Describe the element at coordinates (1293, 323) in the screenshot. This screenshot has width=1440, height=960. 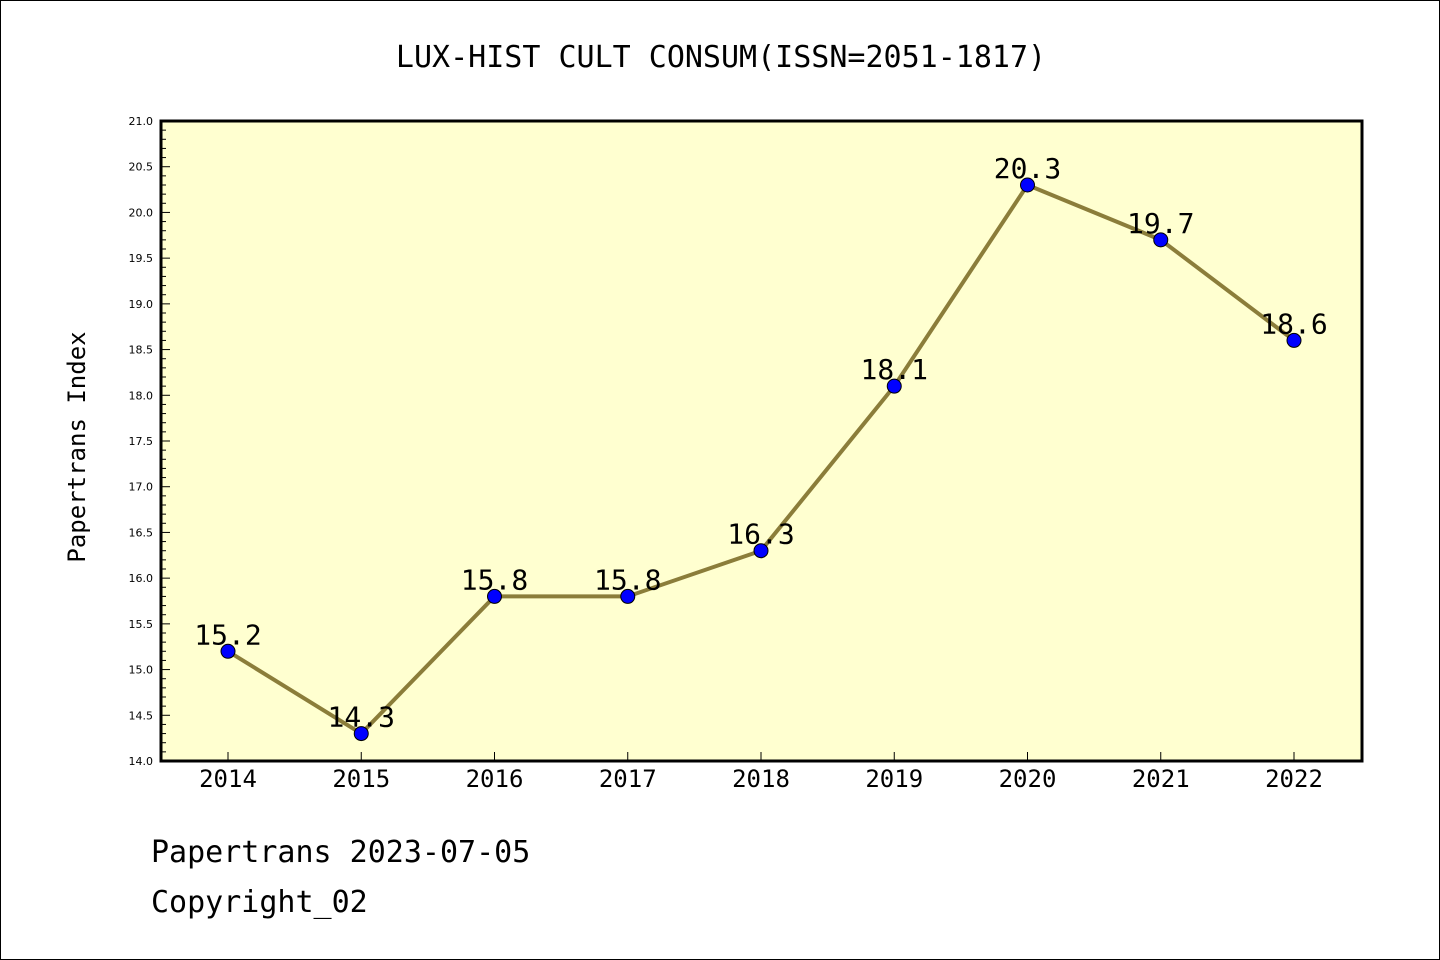
I see `data-label: 18.6` at that location.